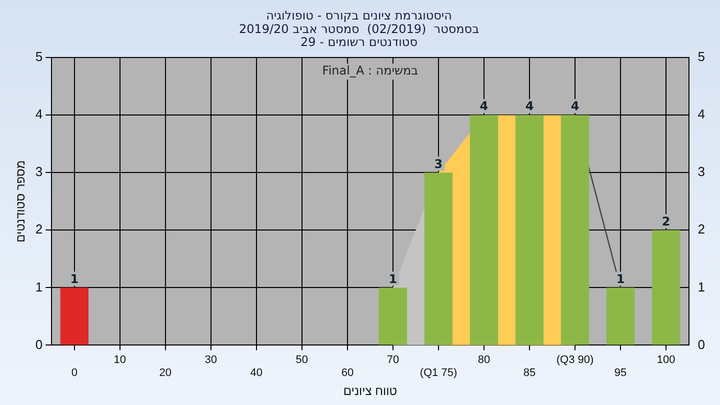  I want to click on x-tick-label: 85, so click(529, 373).